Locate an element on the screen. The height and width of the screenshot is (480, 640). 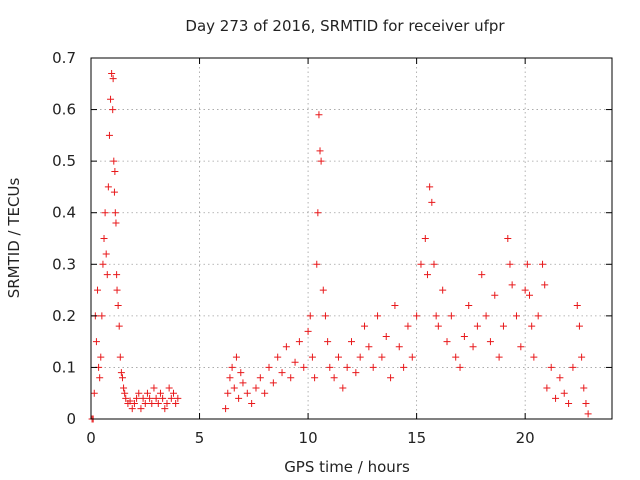
x-tick-labels: 0 5 10 15 20 is located at coordinates (310, 438).